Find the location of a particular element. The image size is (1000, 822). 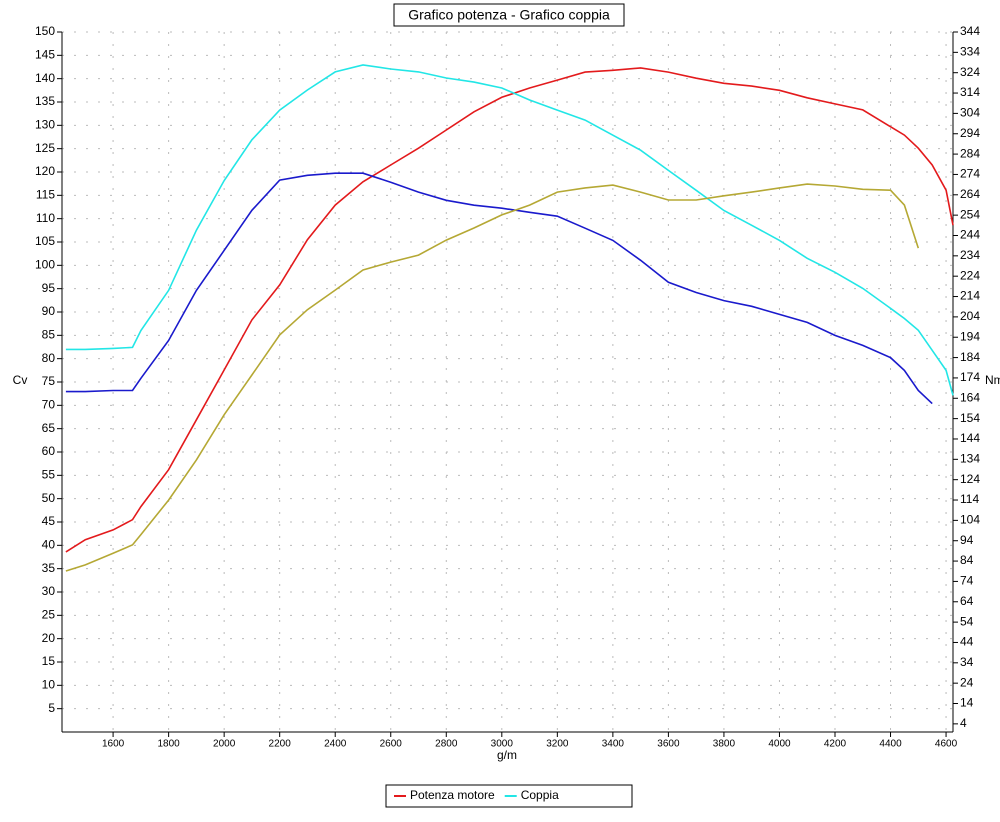

y2-tick-label: 344 is located at coordinates (970, 31).